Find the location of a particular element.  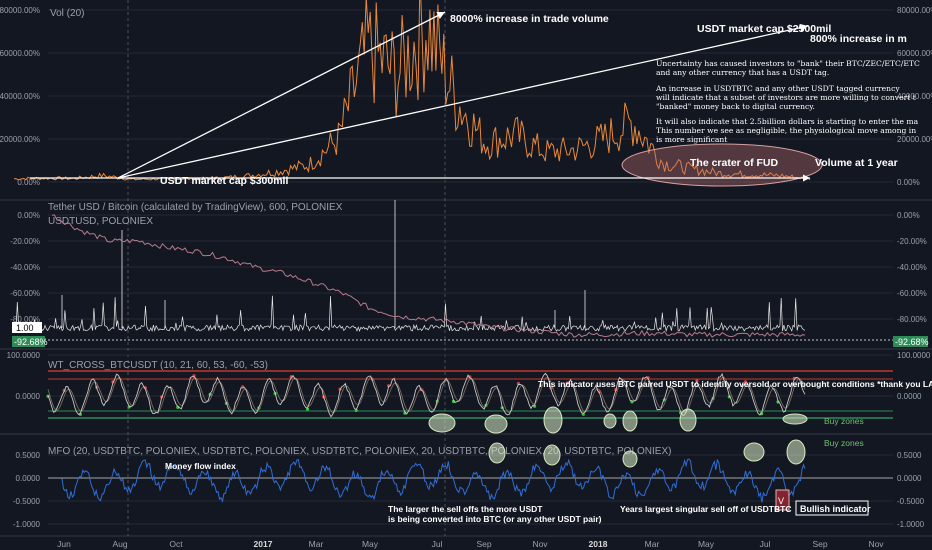

x-tick-label: Mar is located at coordinates (316, 544).